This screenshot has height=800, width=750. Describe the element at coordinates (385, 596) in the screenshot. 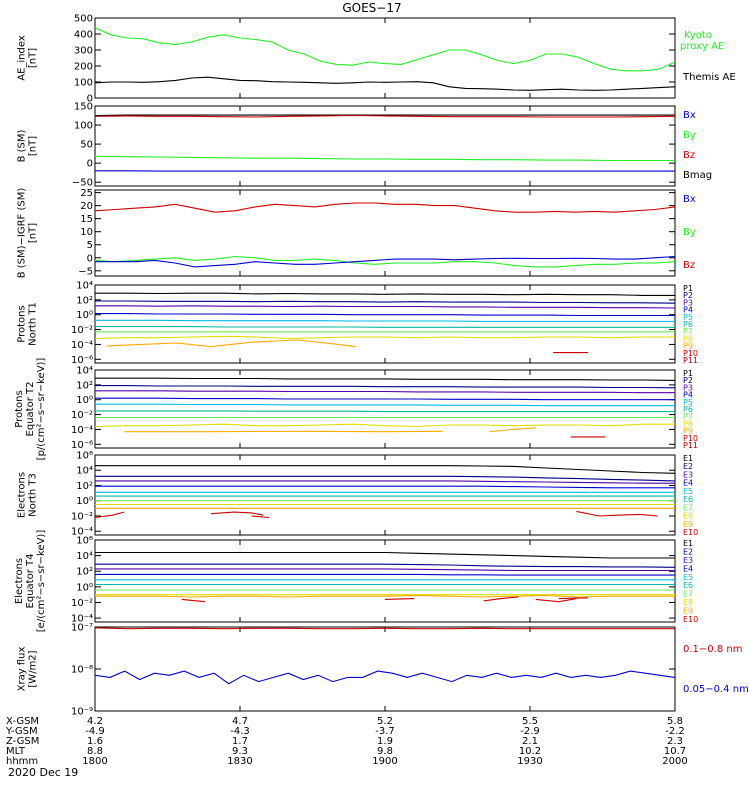

I see `series-e9` at that location.